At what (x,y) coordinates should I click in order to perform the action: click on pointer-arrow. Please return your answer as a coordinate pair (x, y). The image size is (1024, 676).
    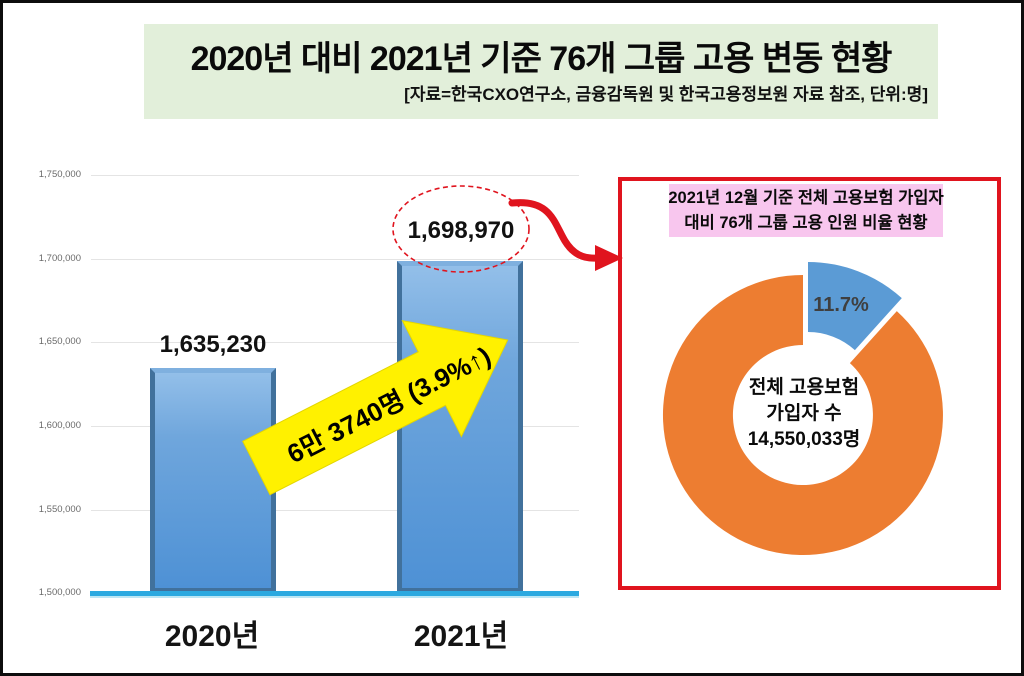
    Looking at the image, I should click on (554, 230).